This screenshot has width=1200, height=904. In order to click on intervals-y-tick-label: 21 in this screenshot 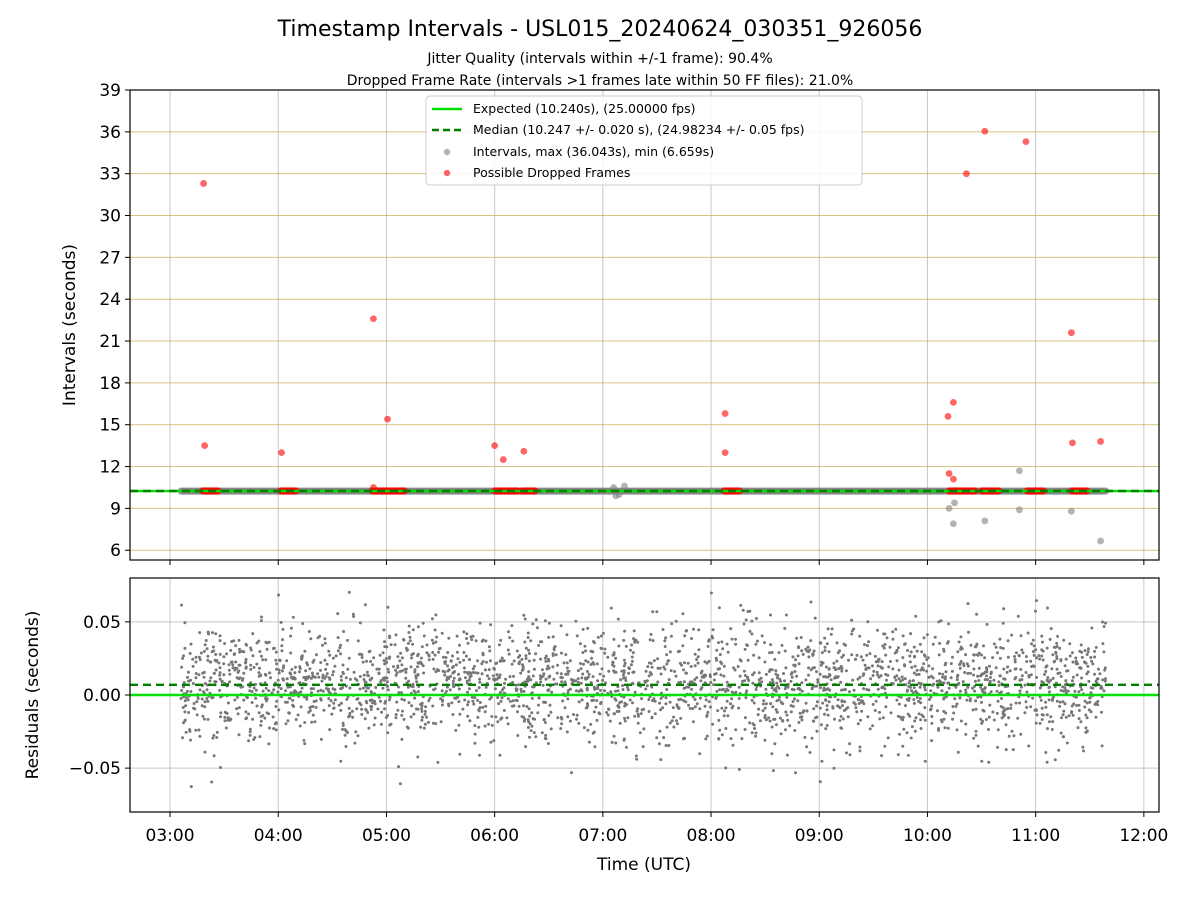, I will do `click(110, 342)`.